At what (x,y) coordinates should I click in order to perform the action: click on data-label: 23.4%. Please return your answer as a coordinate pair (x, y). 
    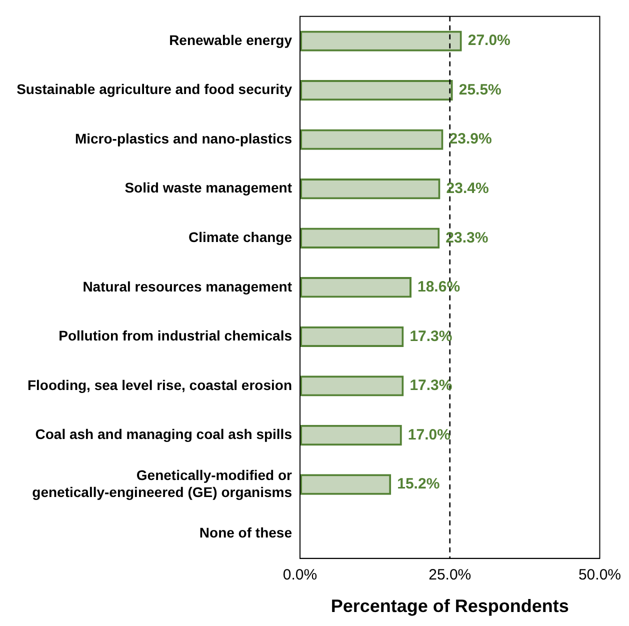
    Looking at the image, I should click on (467, 188).